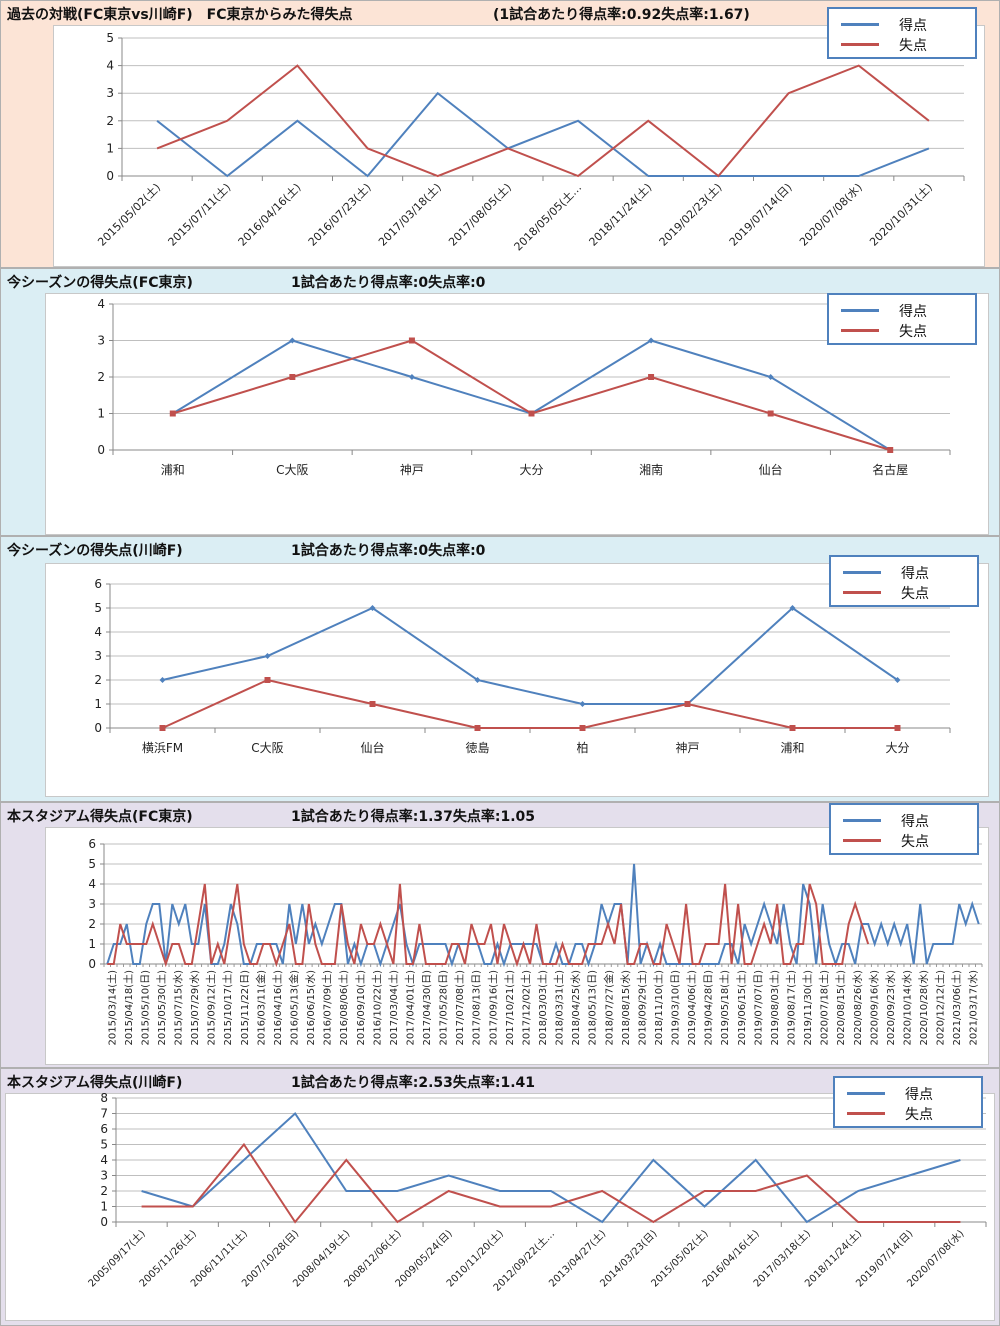 The image size is (1000, 1326). What do you see at coordinates (676, 1008) in the screenshot?
I see `x-tick-label: 2019/03/10(日)` at bounding box center [676, 1008].